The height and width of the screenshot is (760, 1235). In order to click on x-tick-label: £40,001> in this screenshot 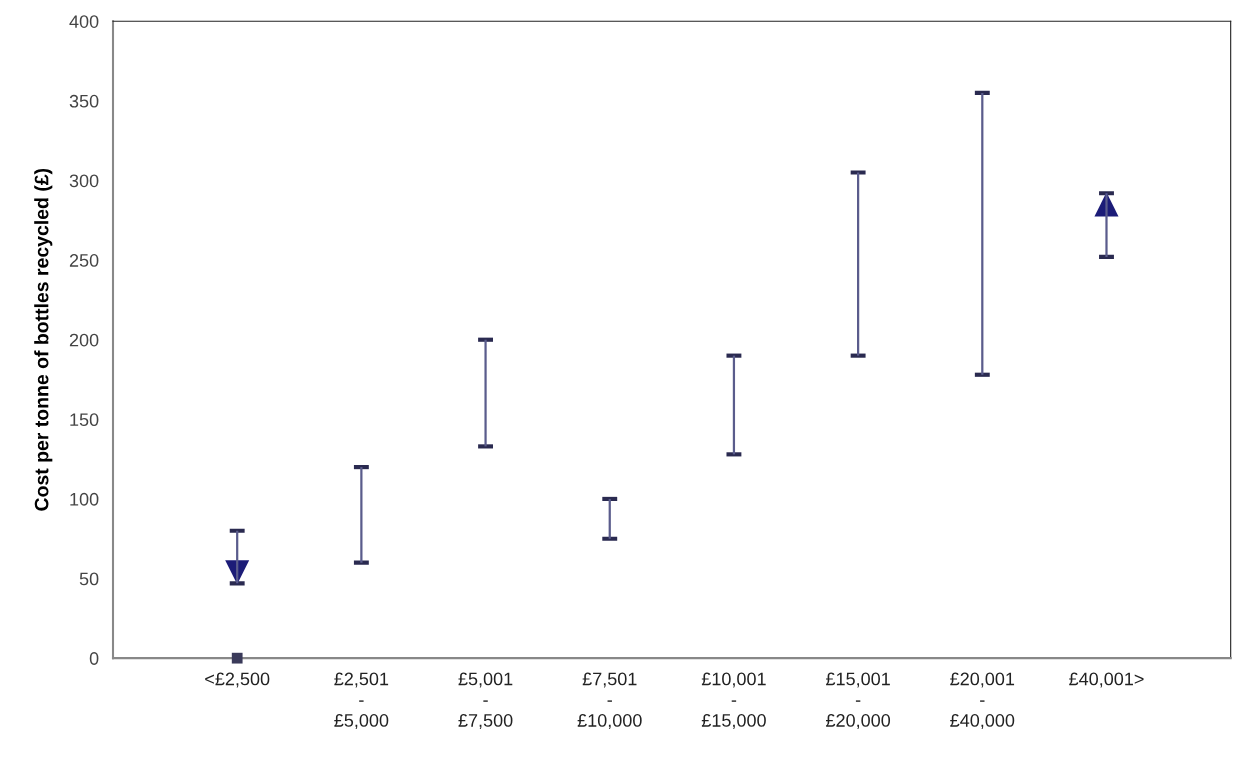, I will do `click(1106, 680)`.